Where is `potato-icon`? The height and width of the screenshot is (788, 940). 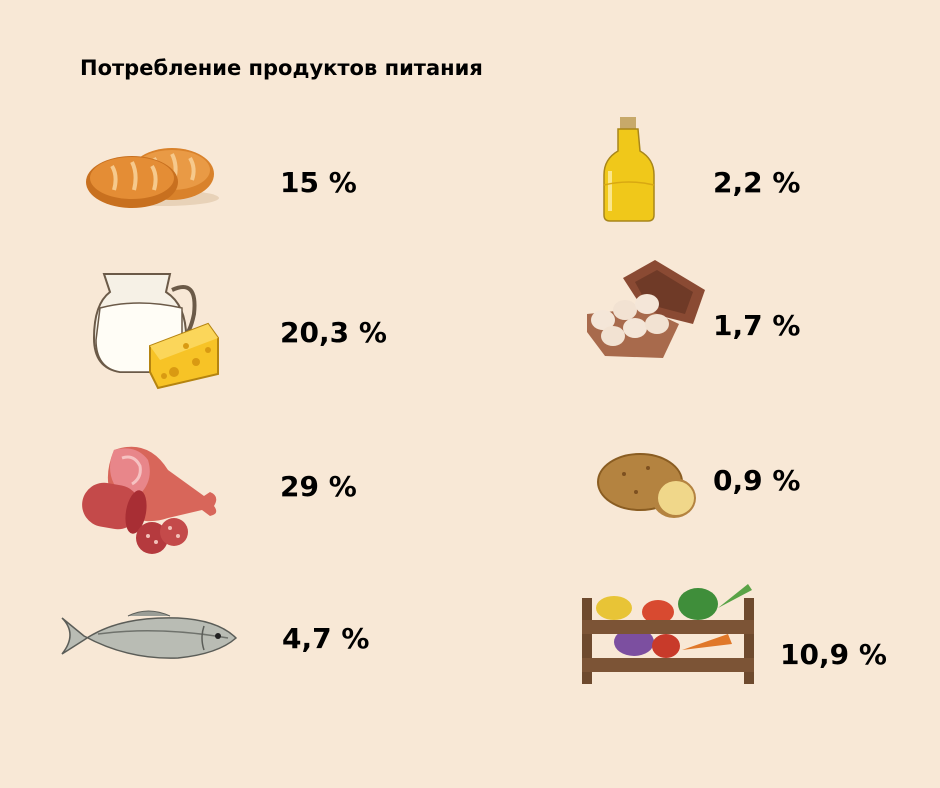 potato-icon is located at coordinates (646, 485).